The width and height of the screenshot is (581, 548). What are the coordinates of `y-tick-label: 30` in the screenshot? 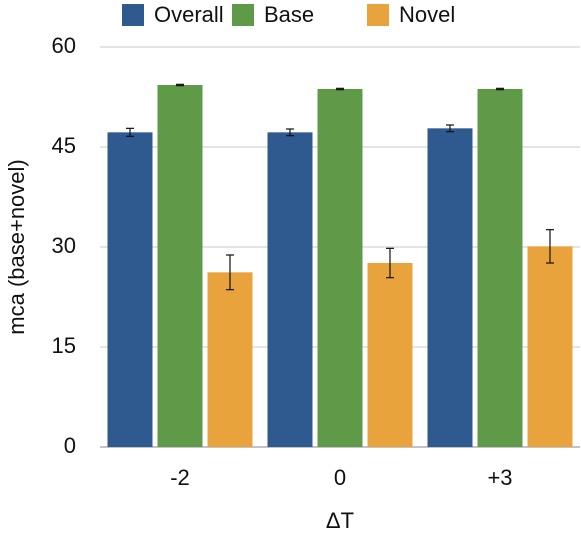 It's located at (64, 245).